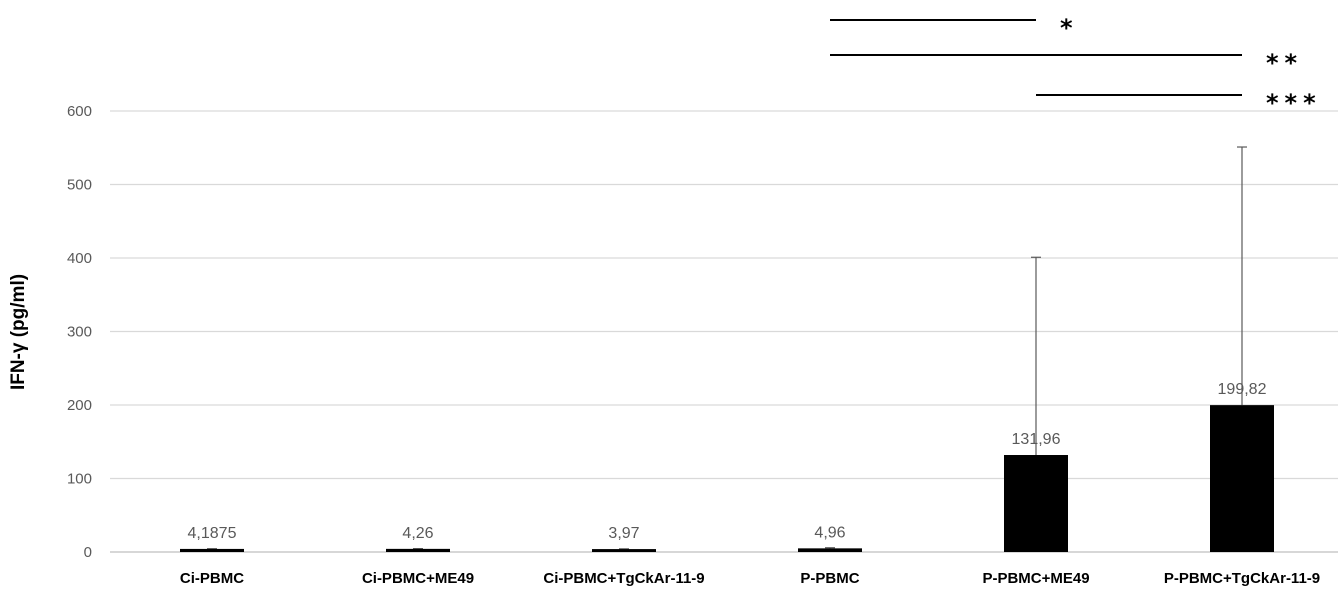 Image resolution: width=1338 pixels, height=589 pixels. What do you see at coordinates (212, 578) in the screenshot?
I see `x-category-0: Ci-PBMC` at bounding box center [212, 578].